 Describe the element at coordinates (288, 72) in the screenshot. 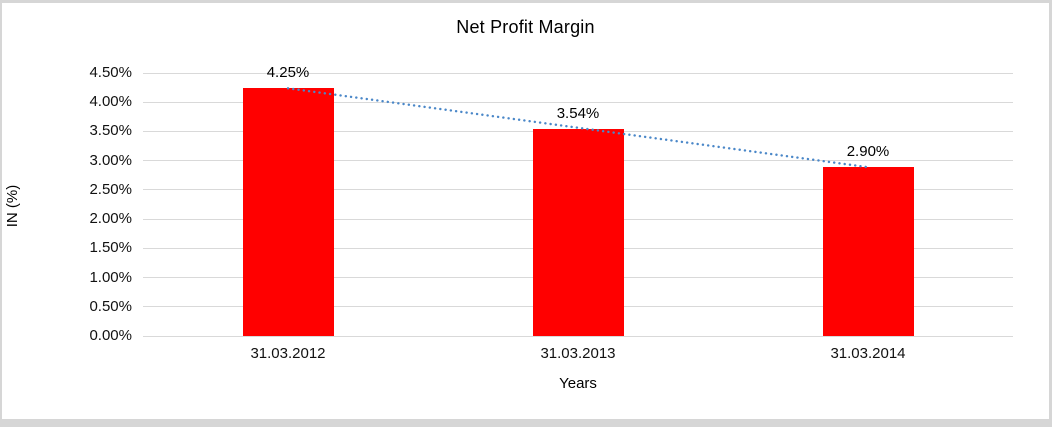

I see `bar-data-label: 4.25%` at that location.